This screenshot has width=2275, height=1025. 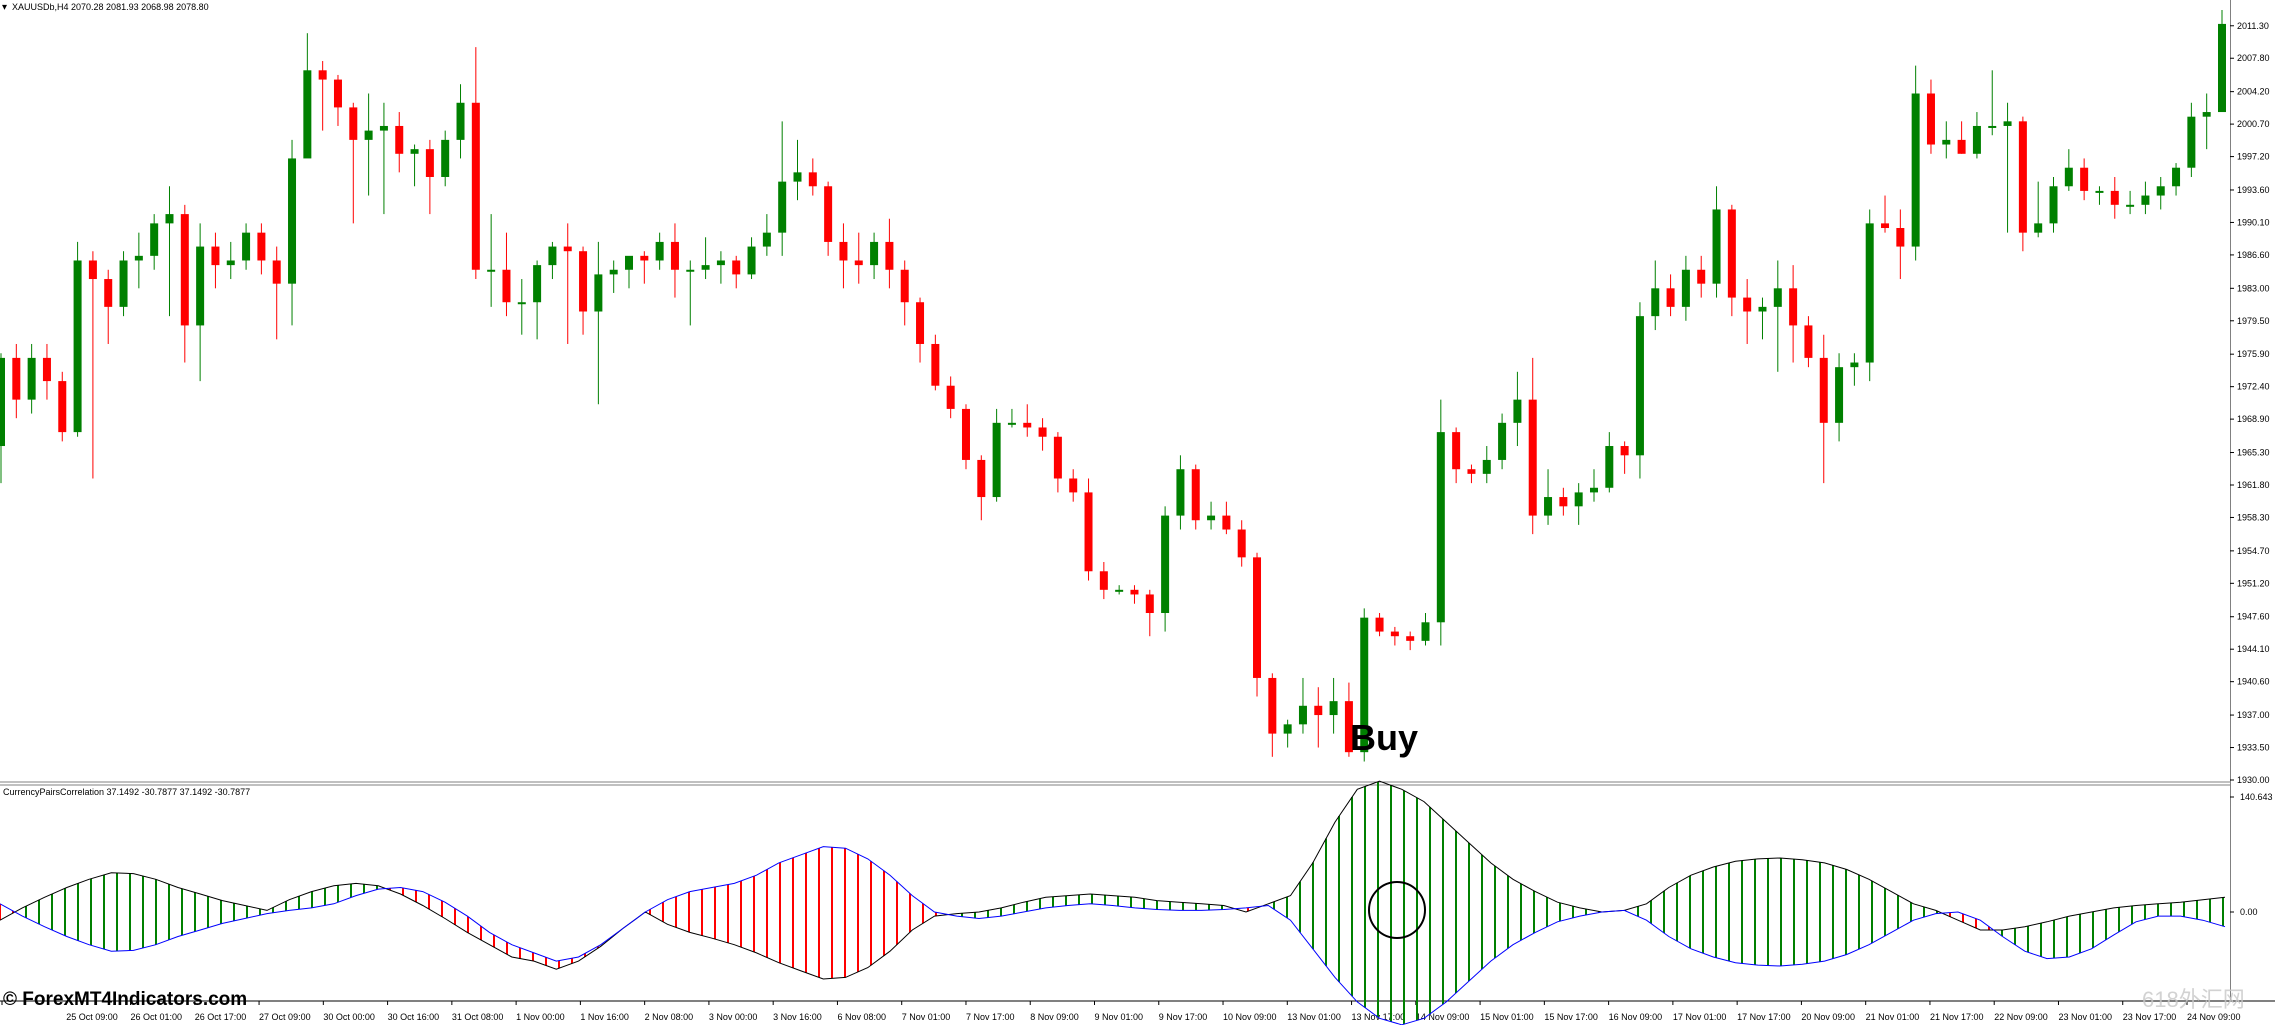 What do you see at coordinates (1828, 1017) in the screenshot?
I see `time-tick-label: 20 Nov 09:00` at bounding box center [1828, 1017].